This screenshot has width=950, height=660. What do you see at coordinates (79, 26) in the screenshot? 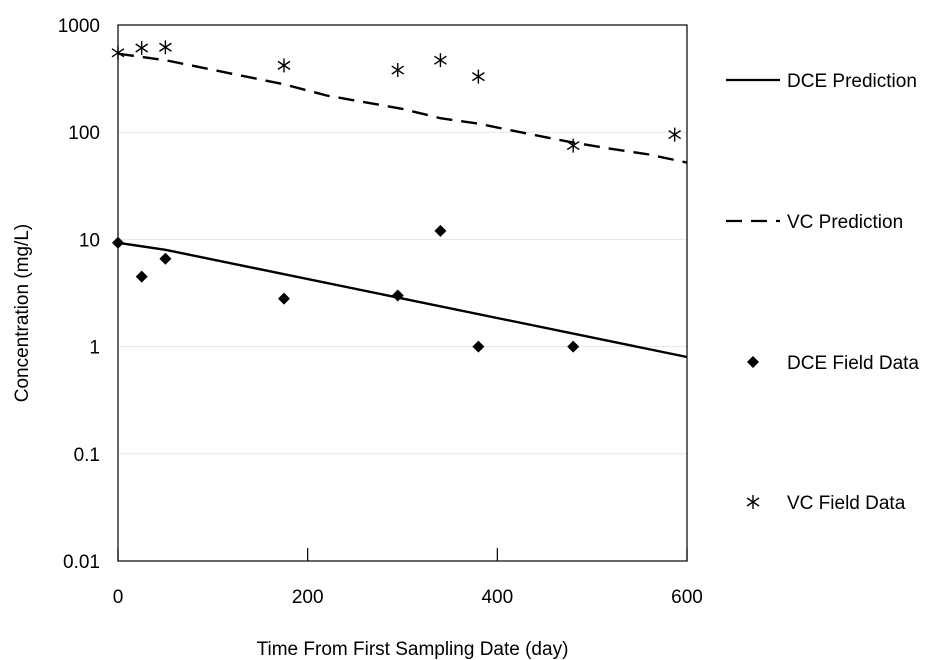
I see `y-tick-label: 1000` at bounding box center [79, 26].